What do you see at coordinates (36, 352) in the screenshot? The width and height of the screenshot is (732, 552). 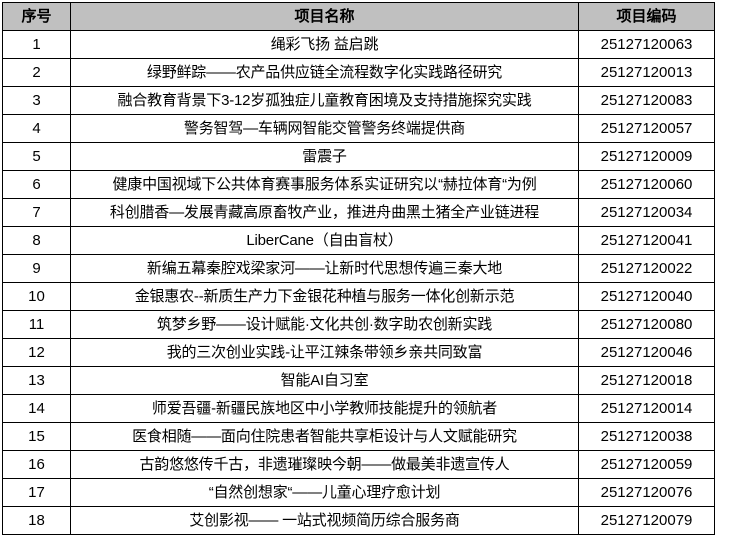 I see `cell-sequence-number: 12` at bounding box center [36, 352].